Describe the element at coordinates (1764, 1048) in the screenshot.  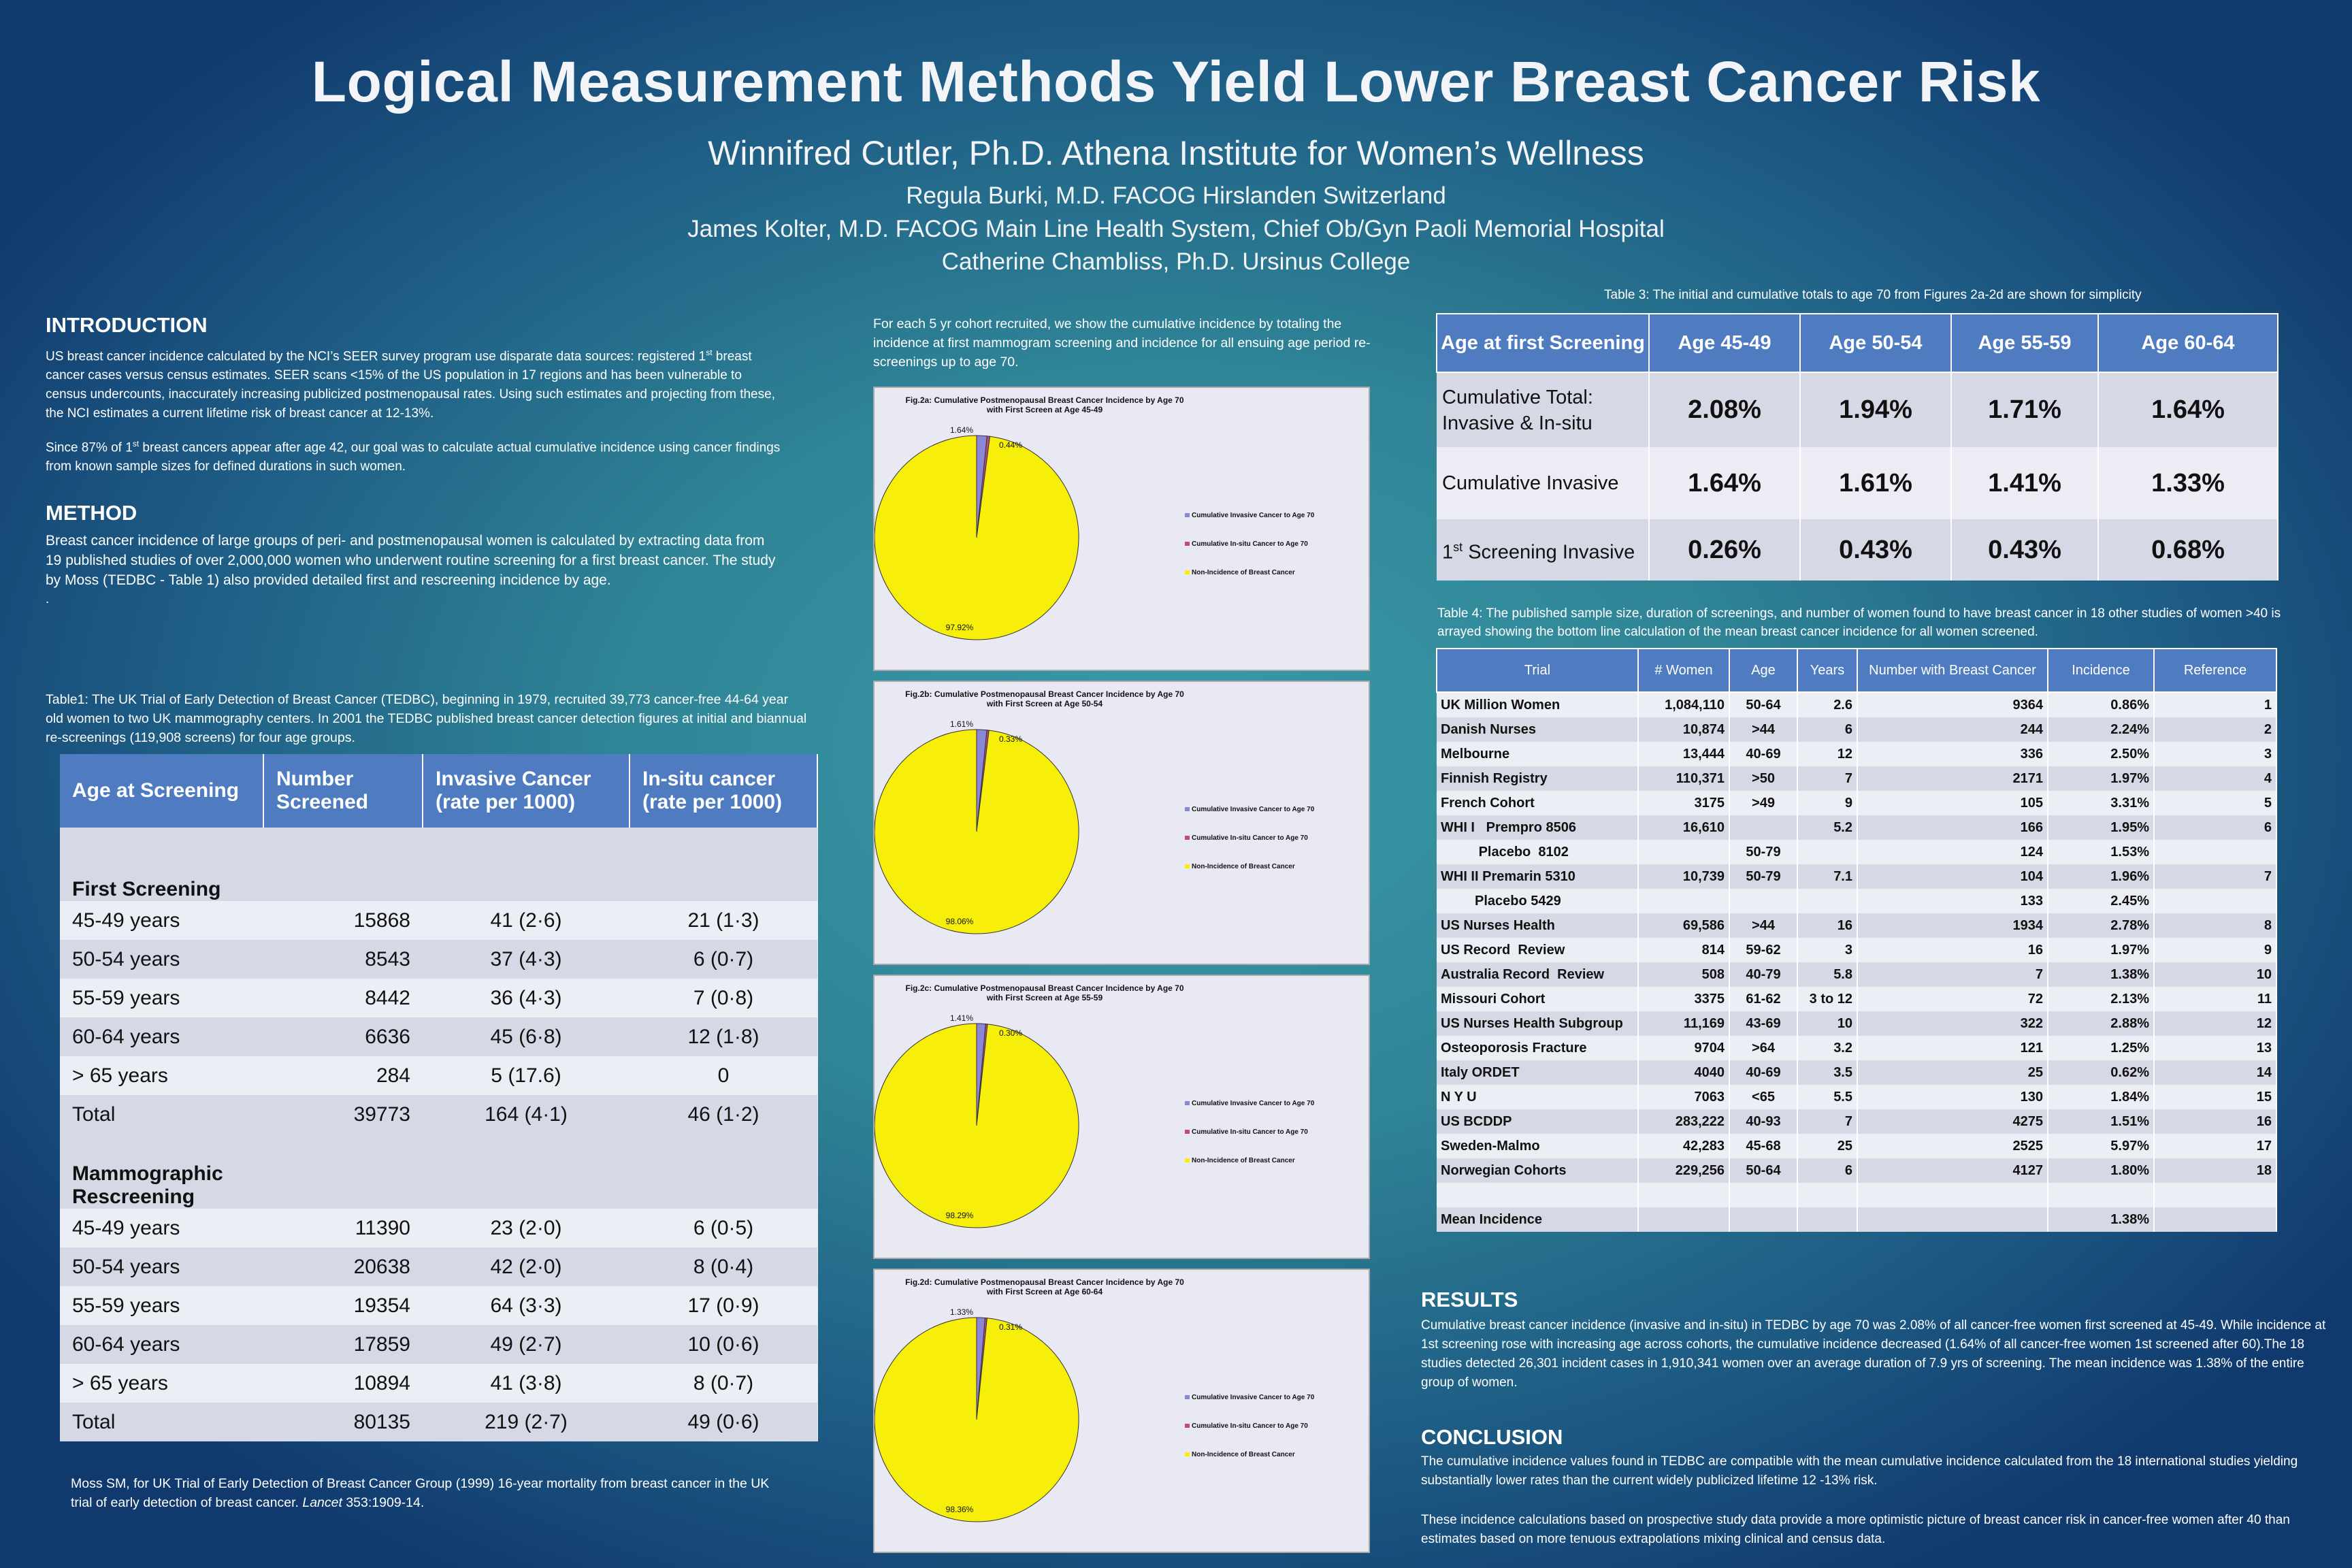
I see `table-cell: >64` at that location.